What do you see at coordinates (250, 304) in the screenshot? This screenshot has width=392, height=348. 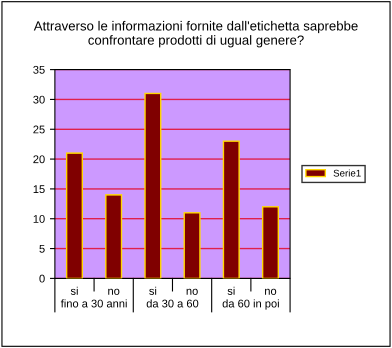 I see `text: da 60 in poi` at bounding box center [250, 304].